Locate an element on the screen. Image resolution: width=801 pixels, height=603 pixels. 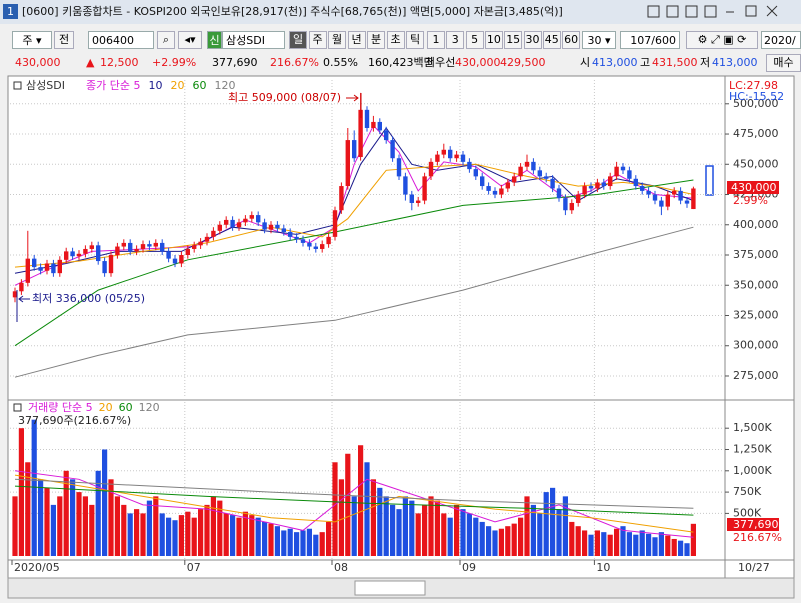
close is located at coordinates (772, 11).